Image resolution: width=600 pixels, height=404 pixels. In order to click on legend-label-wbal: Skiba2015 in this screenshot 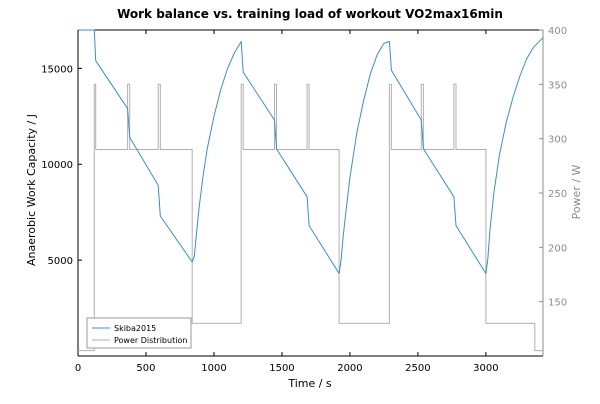, I will do `click(135, 328)`.